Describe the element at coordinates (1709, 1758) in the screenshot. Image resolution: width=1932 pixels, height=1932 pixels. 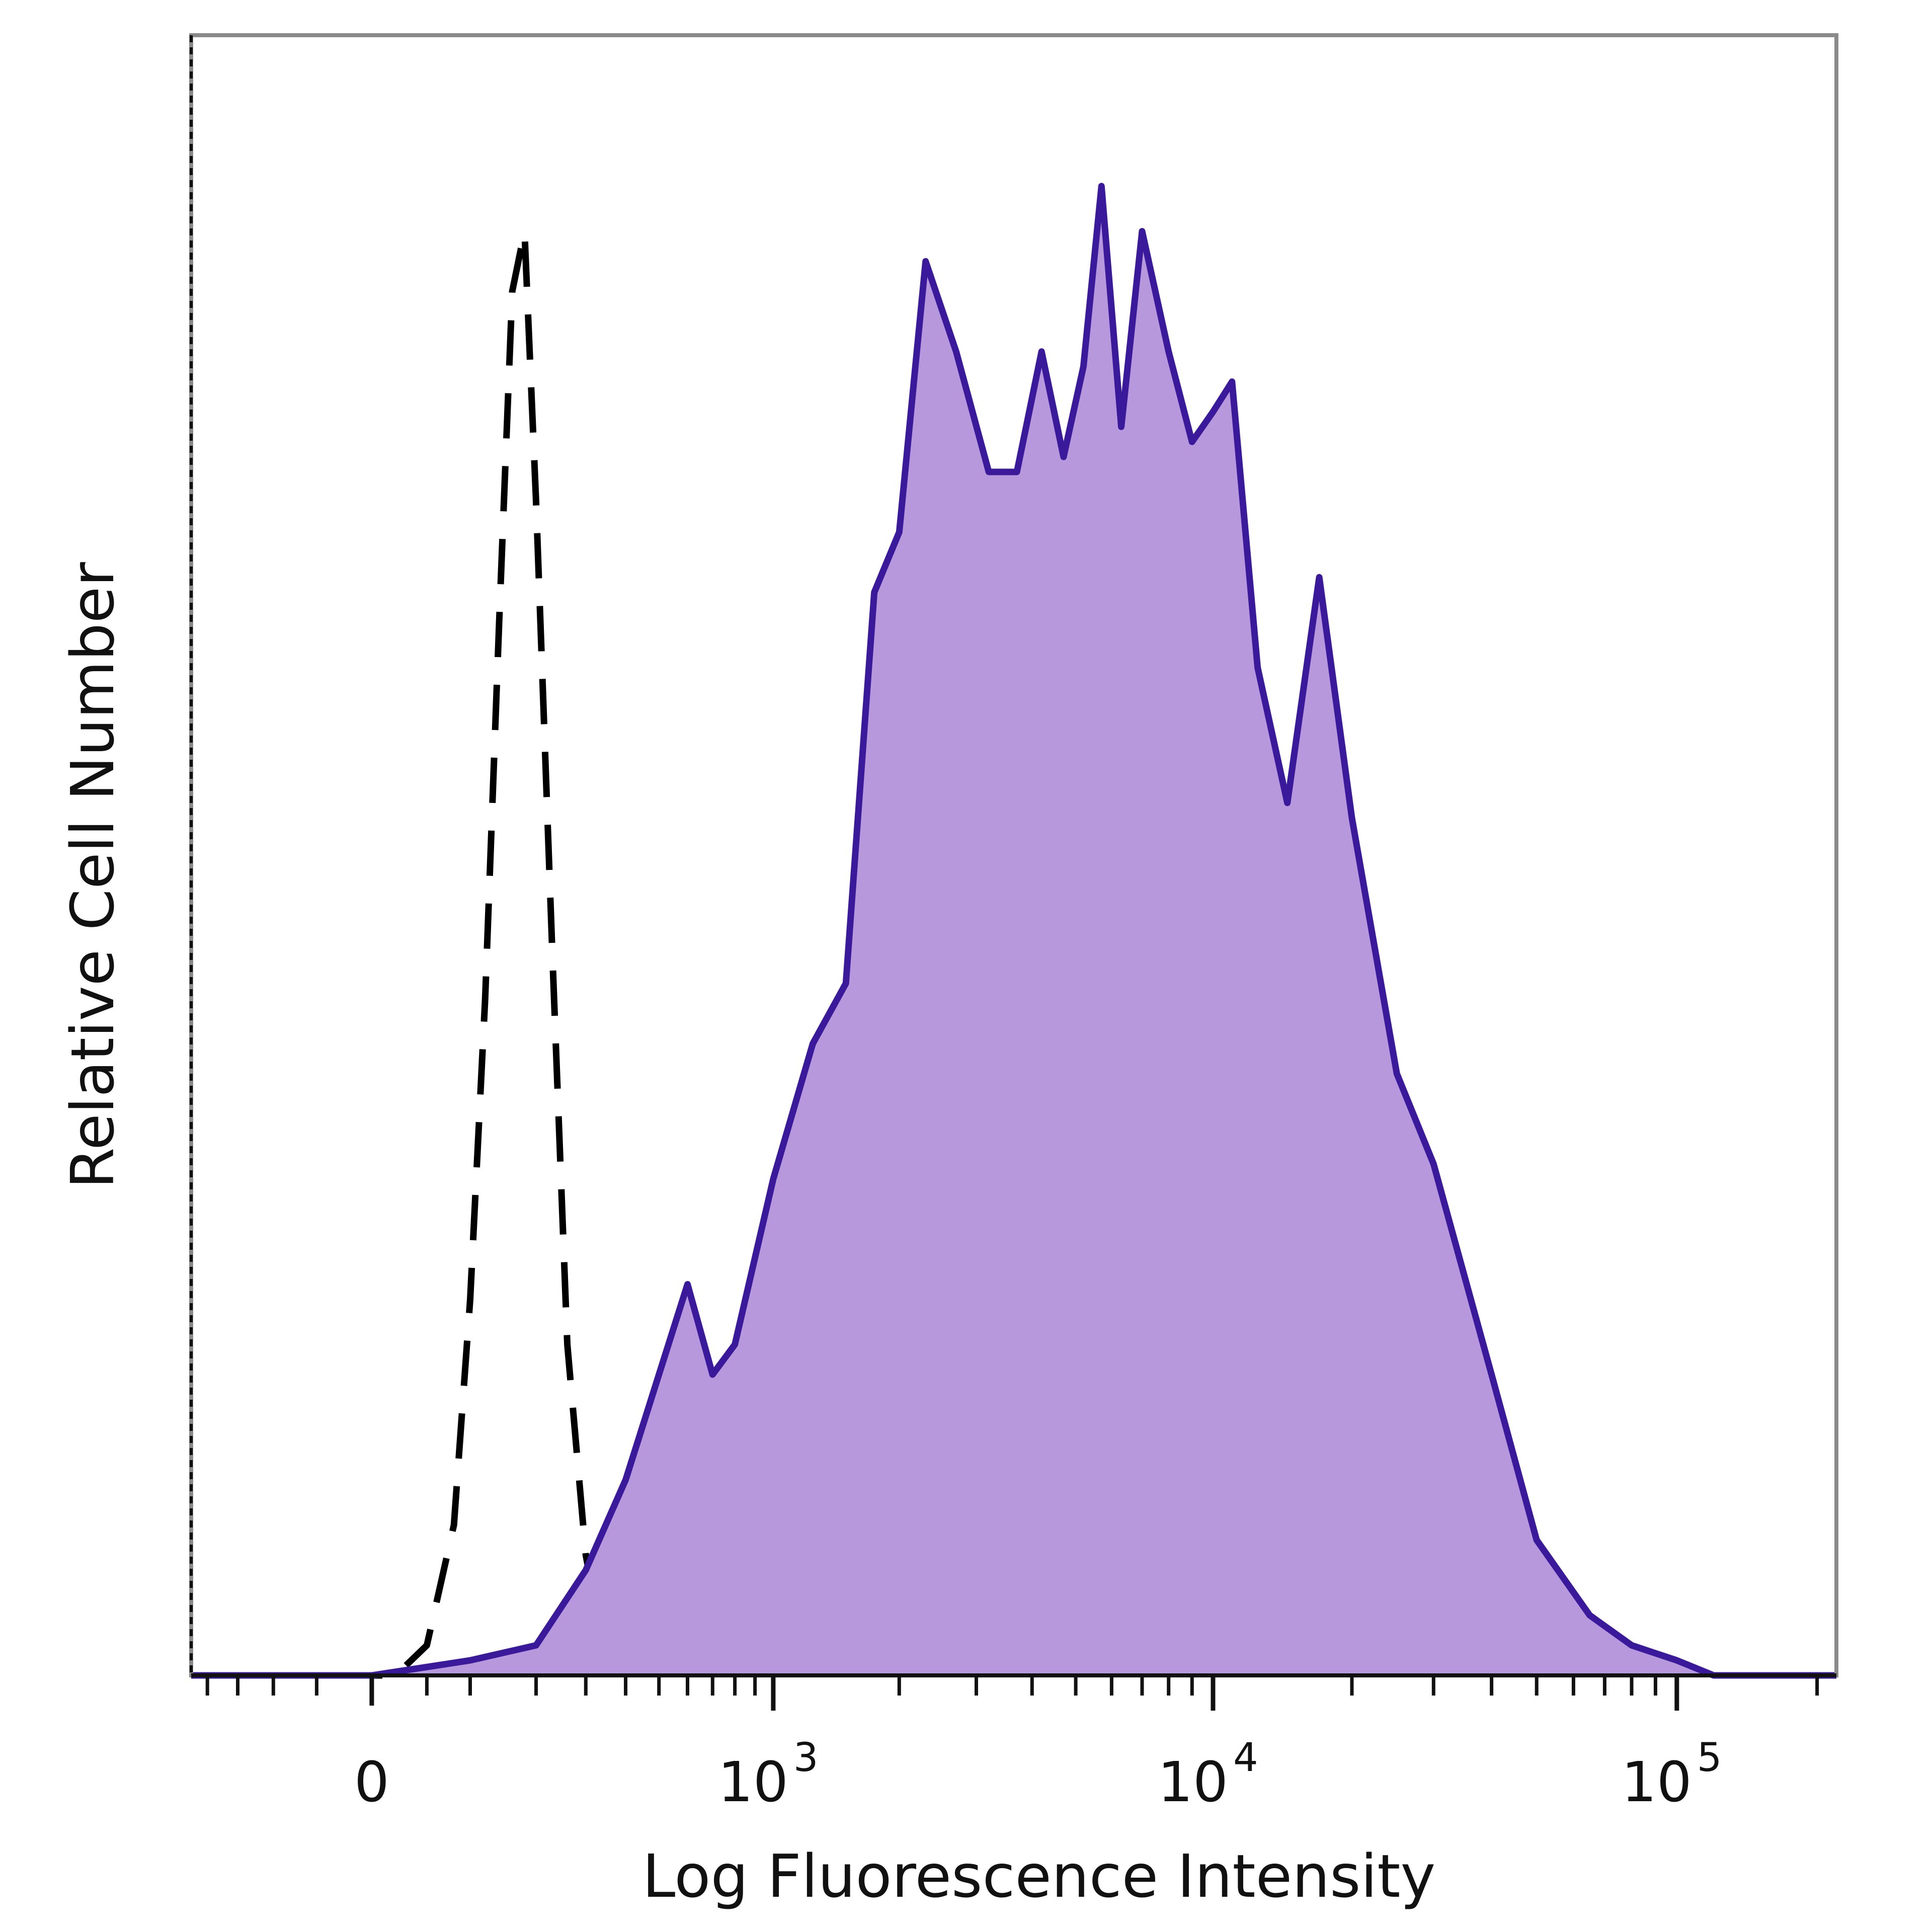
I see `x-tick-label-exponent: 5` at that location.